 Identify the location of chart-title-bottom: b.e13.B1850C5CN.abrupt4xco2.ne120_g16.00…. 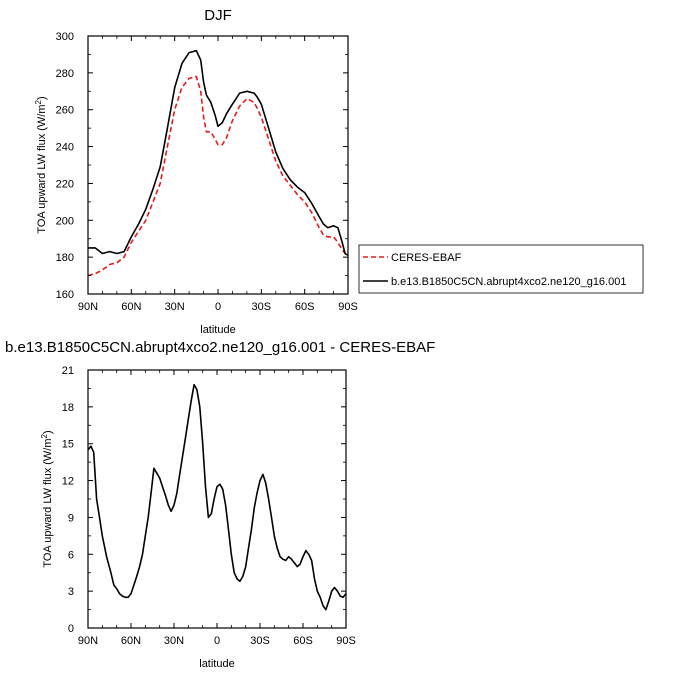
(220, 347).